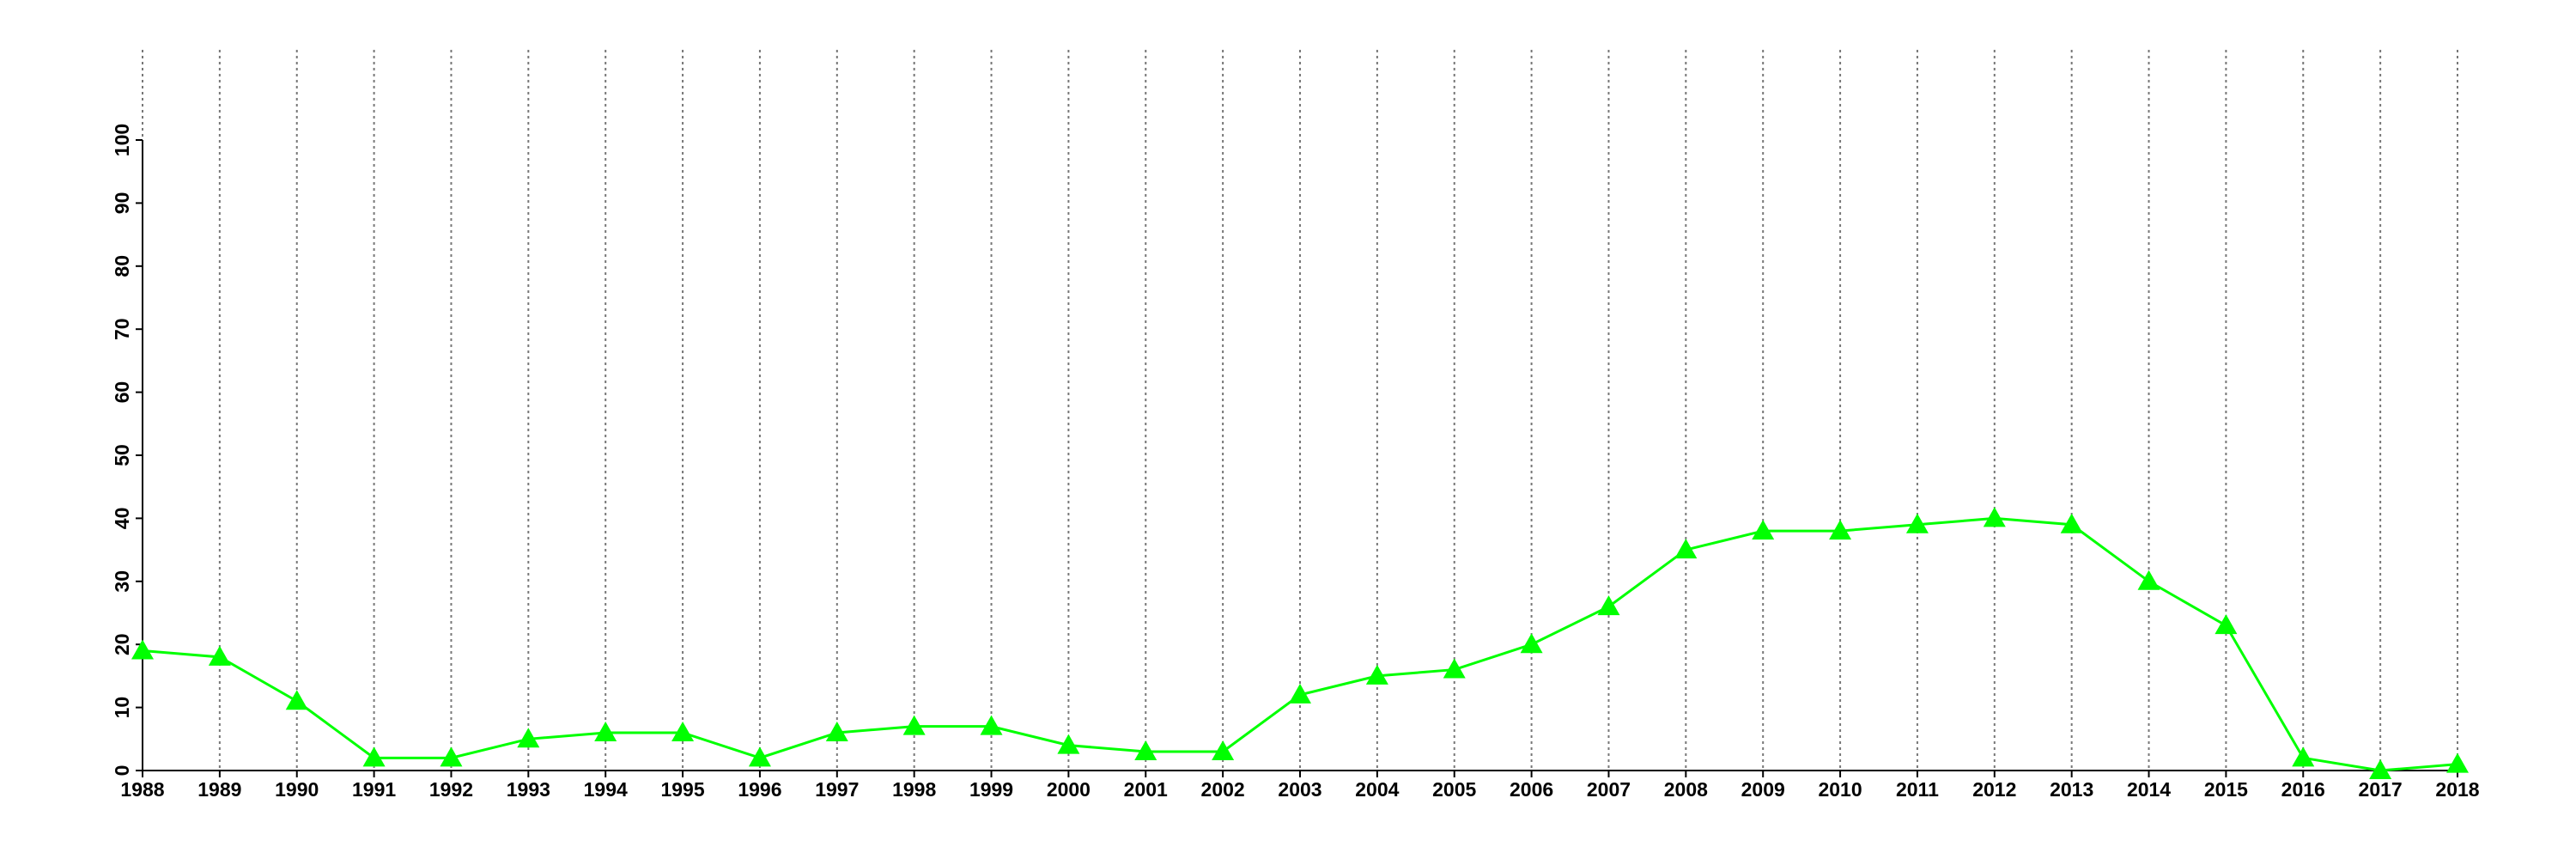  I want to click on x-tick-label: 2012, so click(1994, 789).